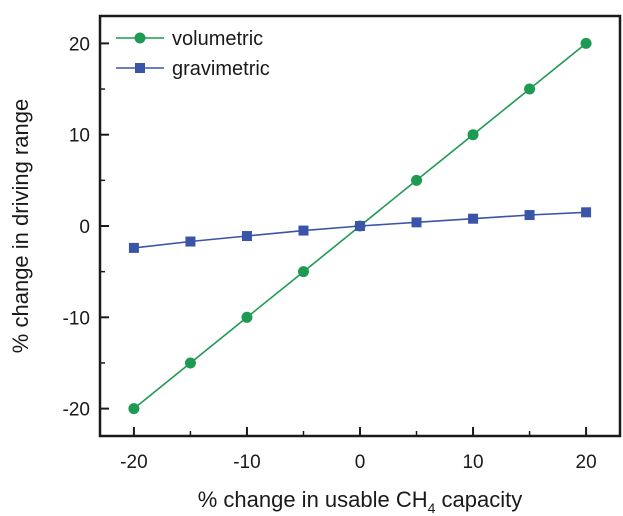 The height and width of the screenshot is (516, 623). I want to click on y-tick-label: 20, so click(79, 44).